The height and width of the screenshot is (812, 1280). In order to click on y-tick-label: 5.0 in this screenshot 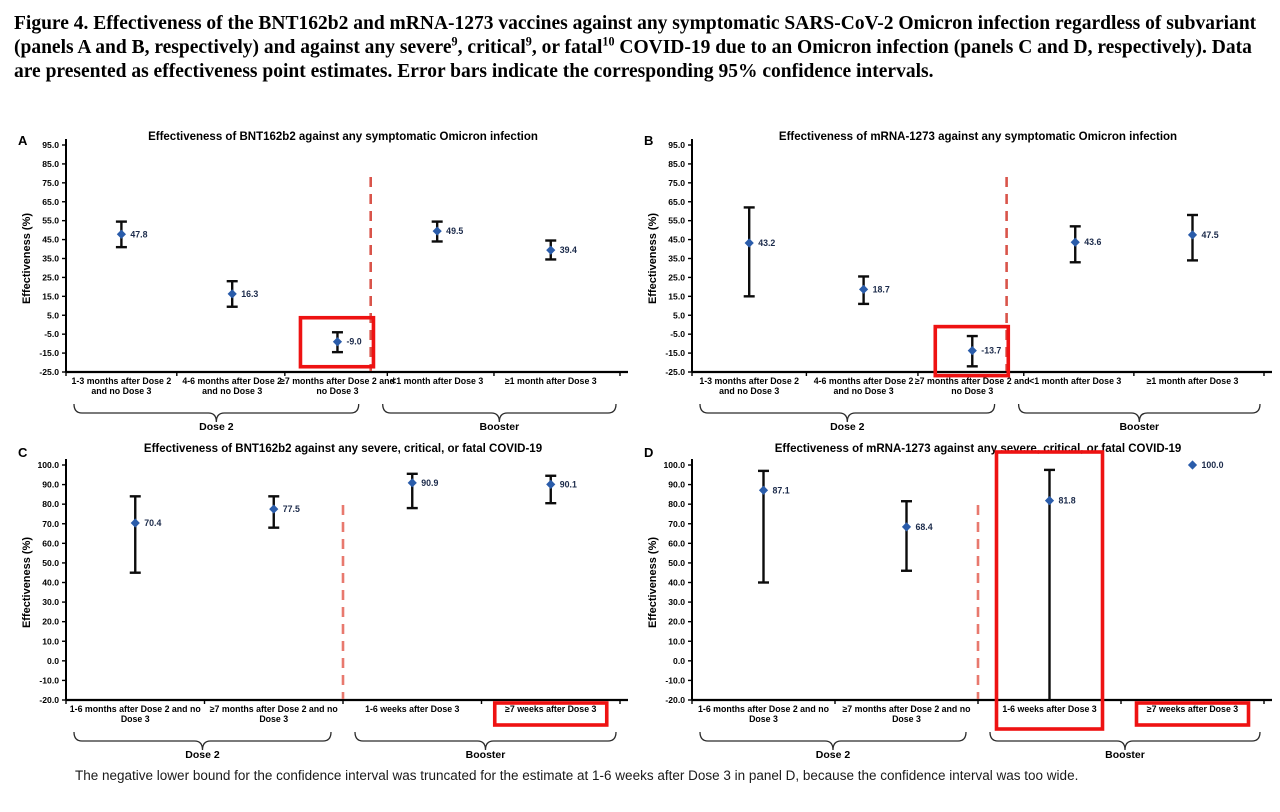, I will do `click(53, 315)`.